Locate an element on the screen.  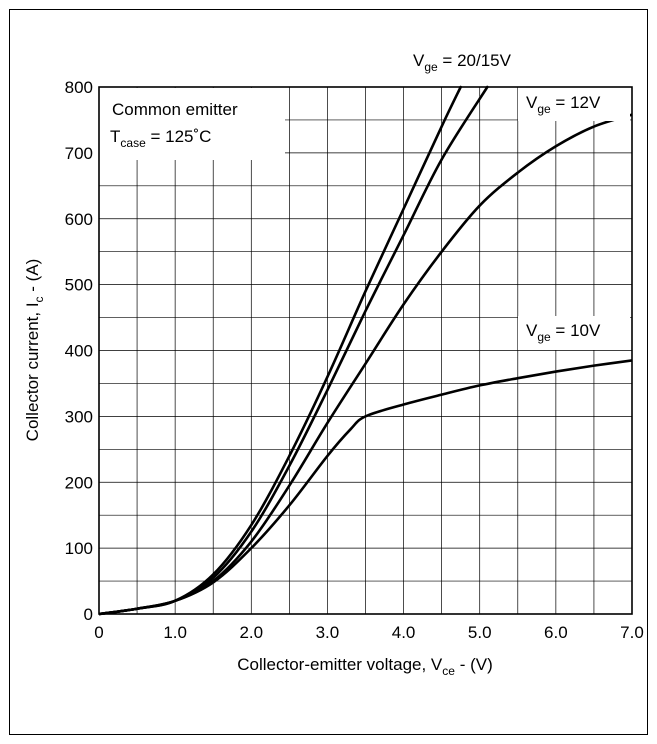
y-tick-label: 700 is located at coordinates (79, 153).